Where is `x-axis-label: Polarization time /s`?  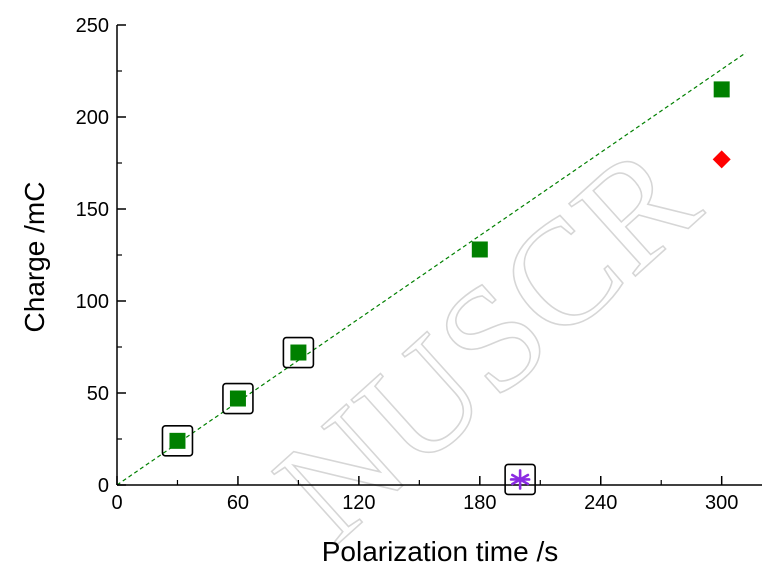 x-axis-label: Polarization time /s is located at coordinates (440, 551).